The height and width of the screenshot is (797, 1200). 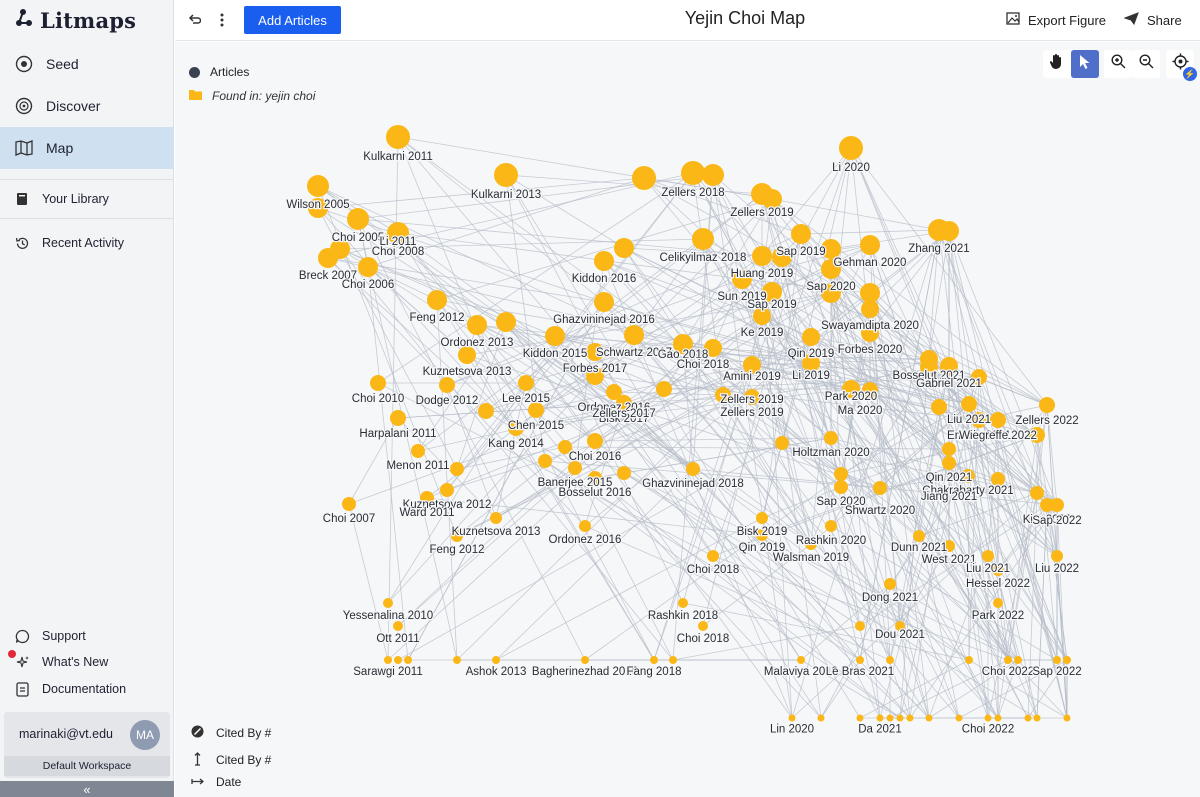 What do you see at coordinates (87, 766) in the screenshot?
I see `workspace-selector: Default Workspace` at bounding box center [87, 766].